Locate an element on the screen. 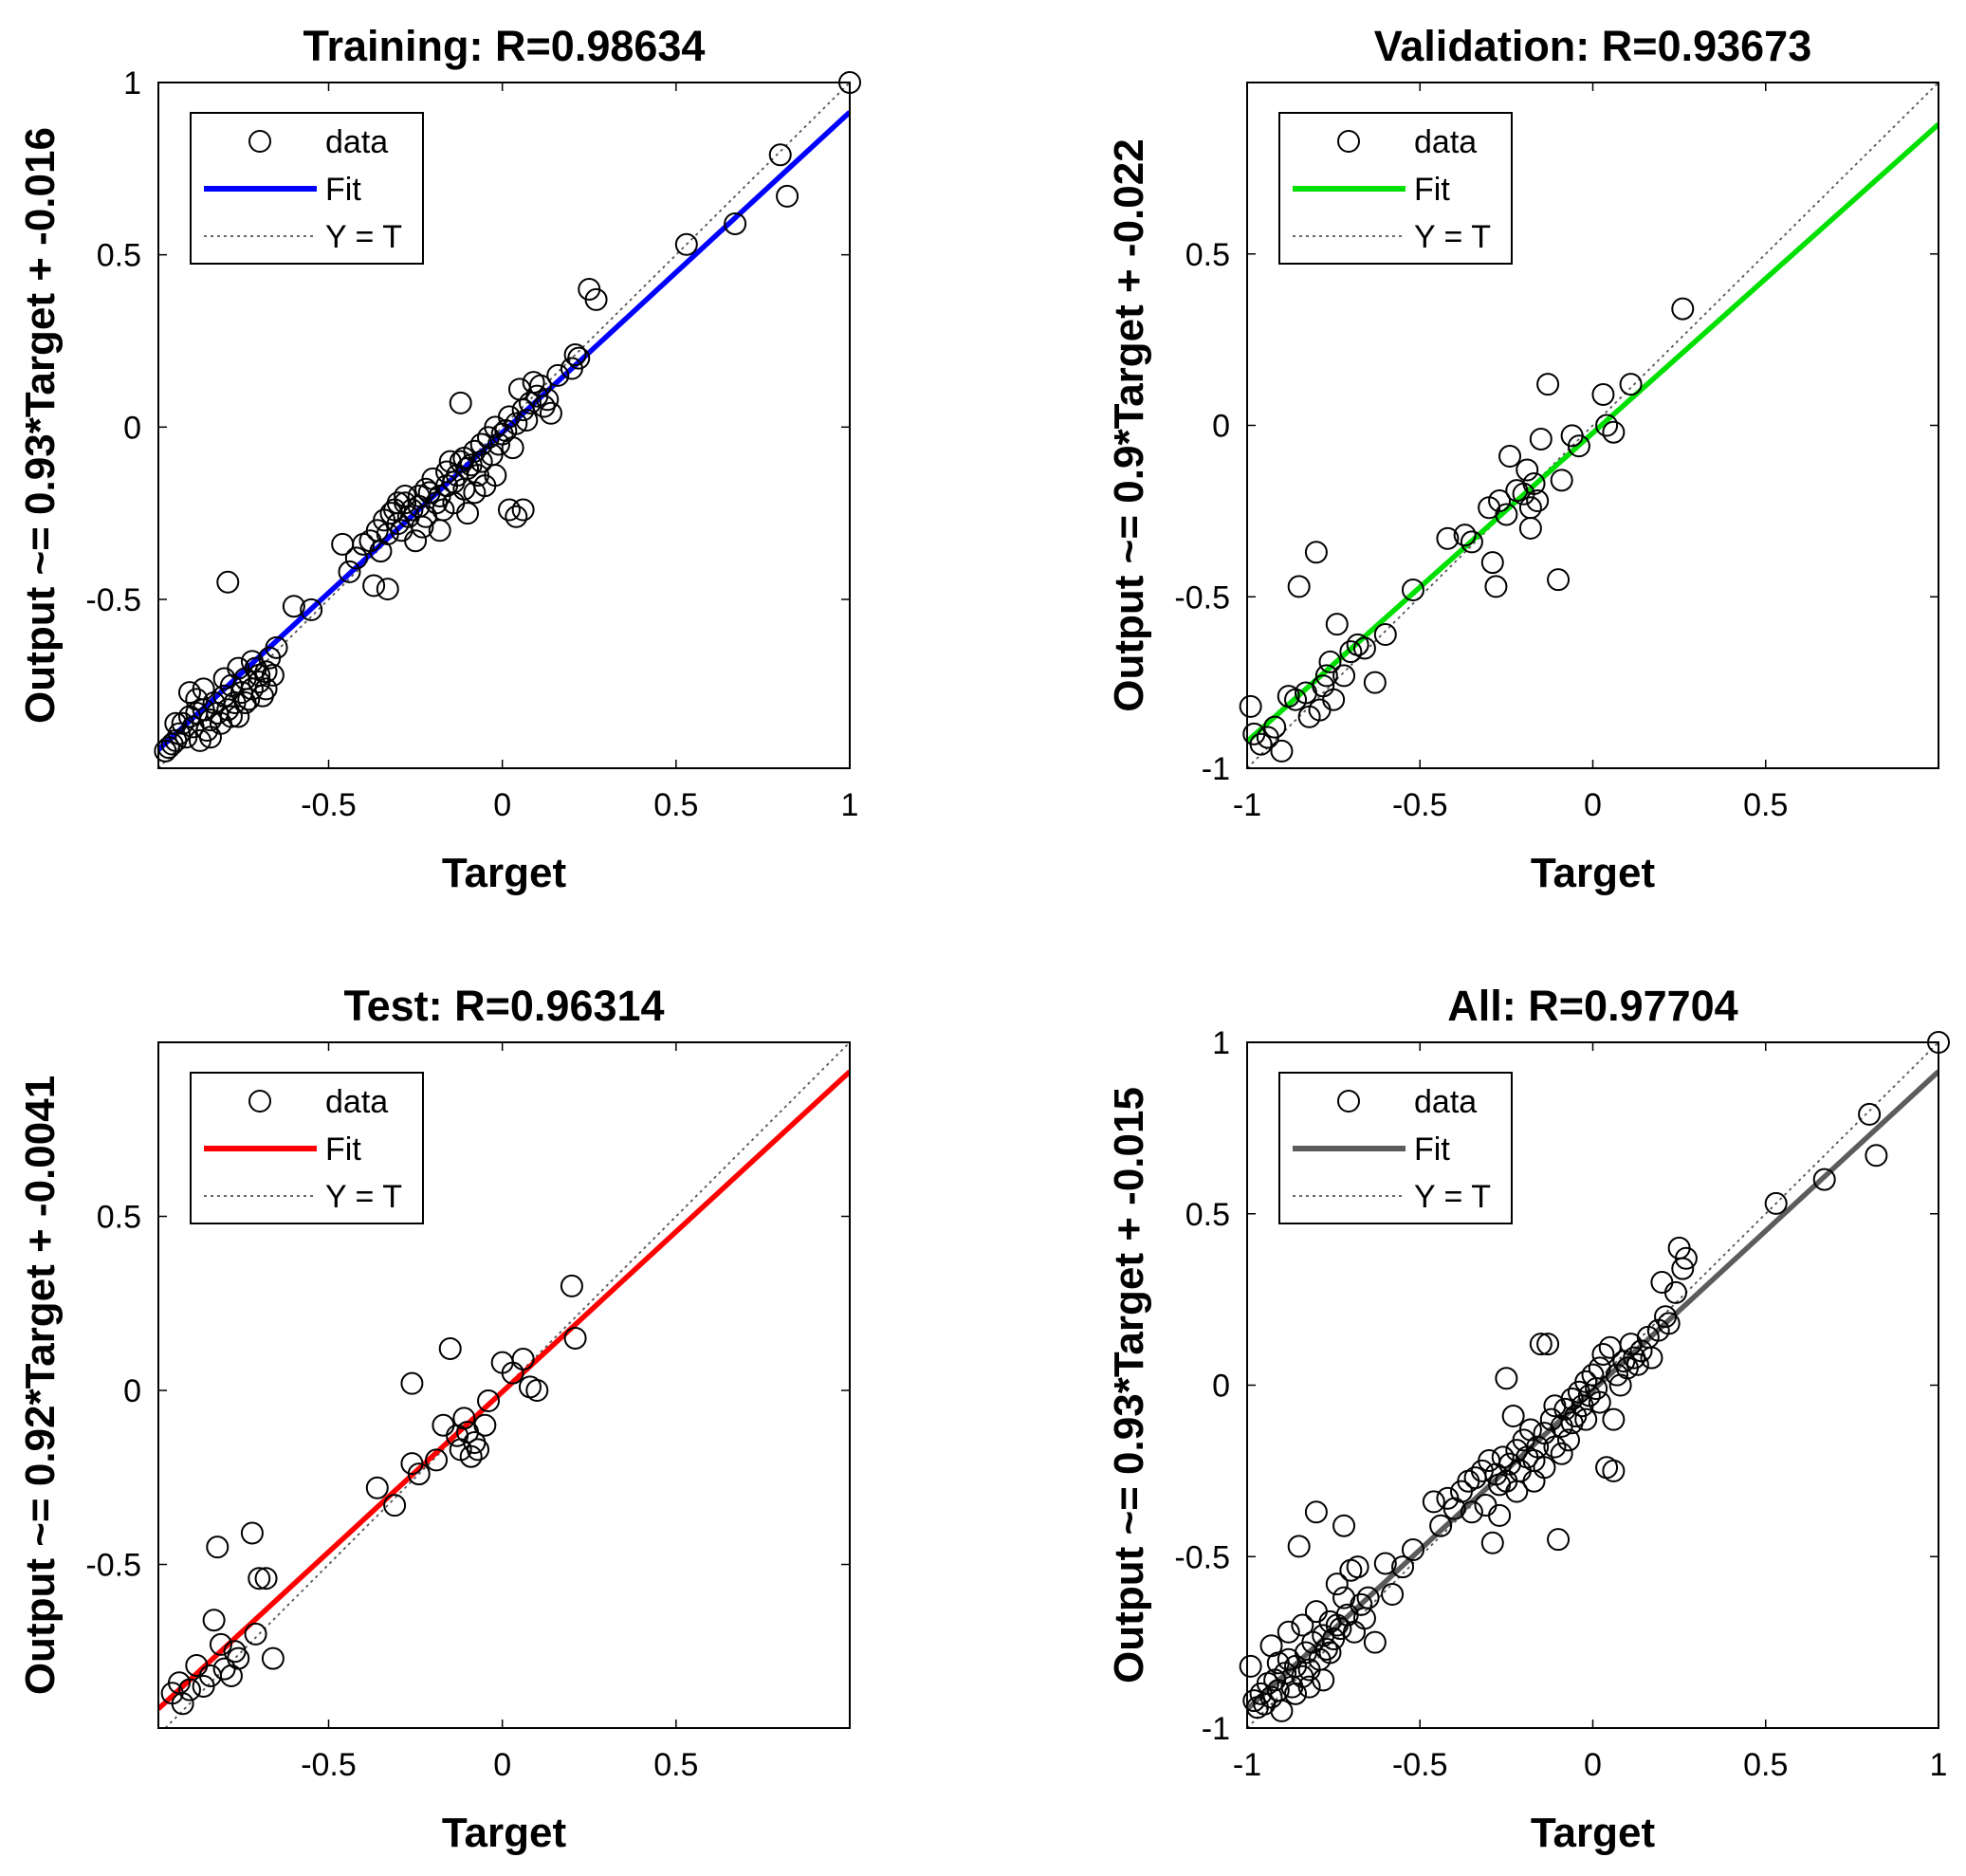  fit-line is located at coordinates (504, 1390).